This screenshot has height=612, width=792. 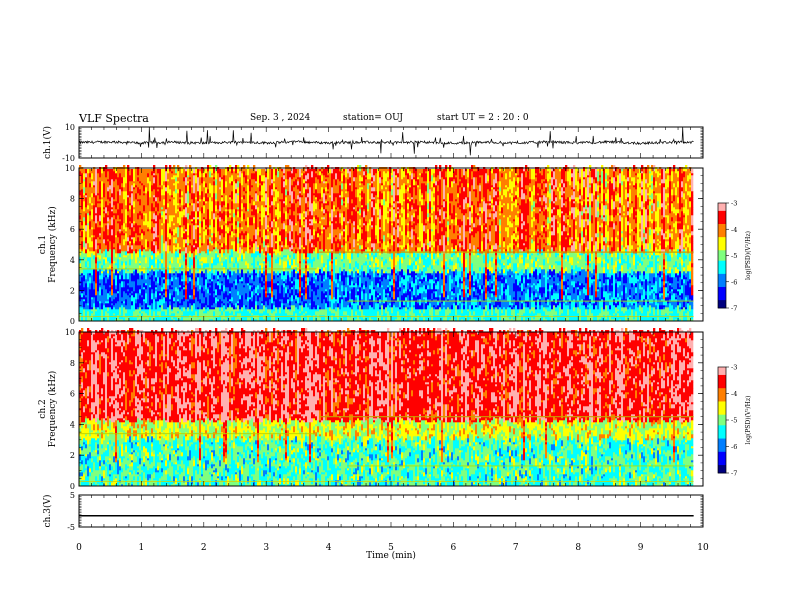 I want to click on x-tick-label: 9, so click(x=641, y=548).